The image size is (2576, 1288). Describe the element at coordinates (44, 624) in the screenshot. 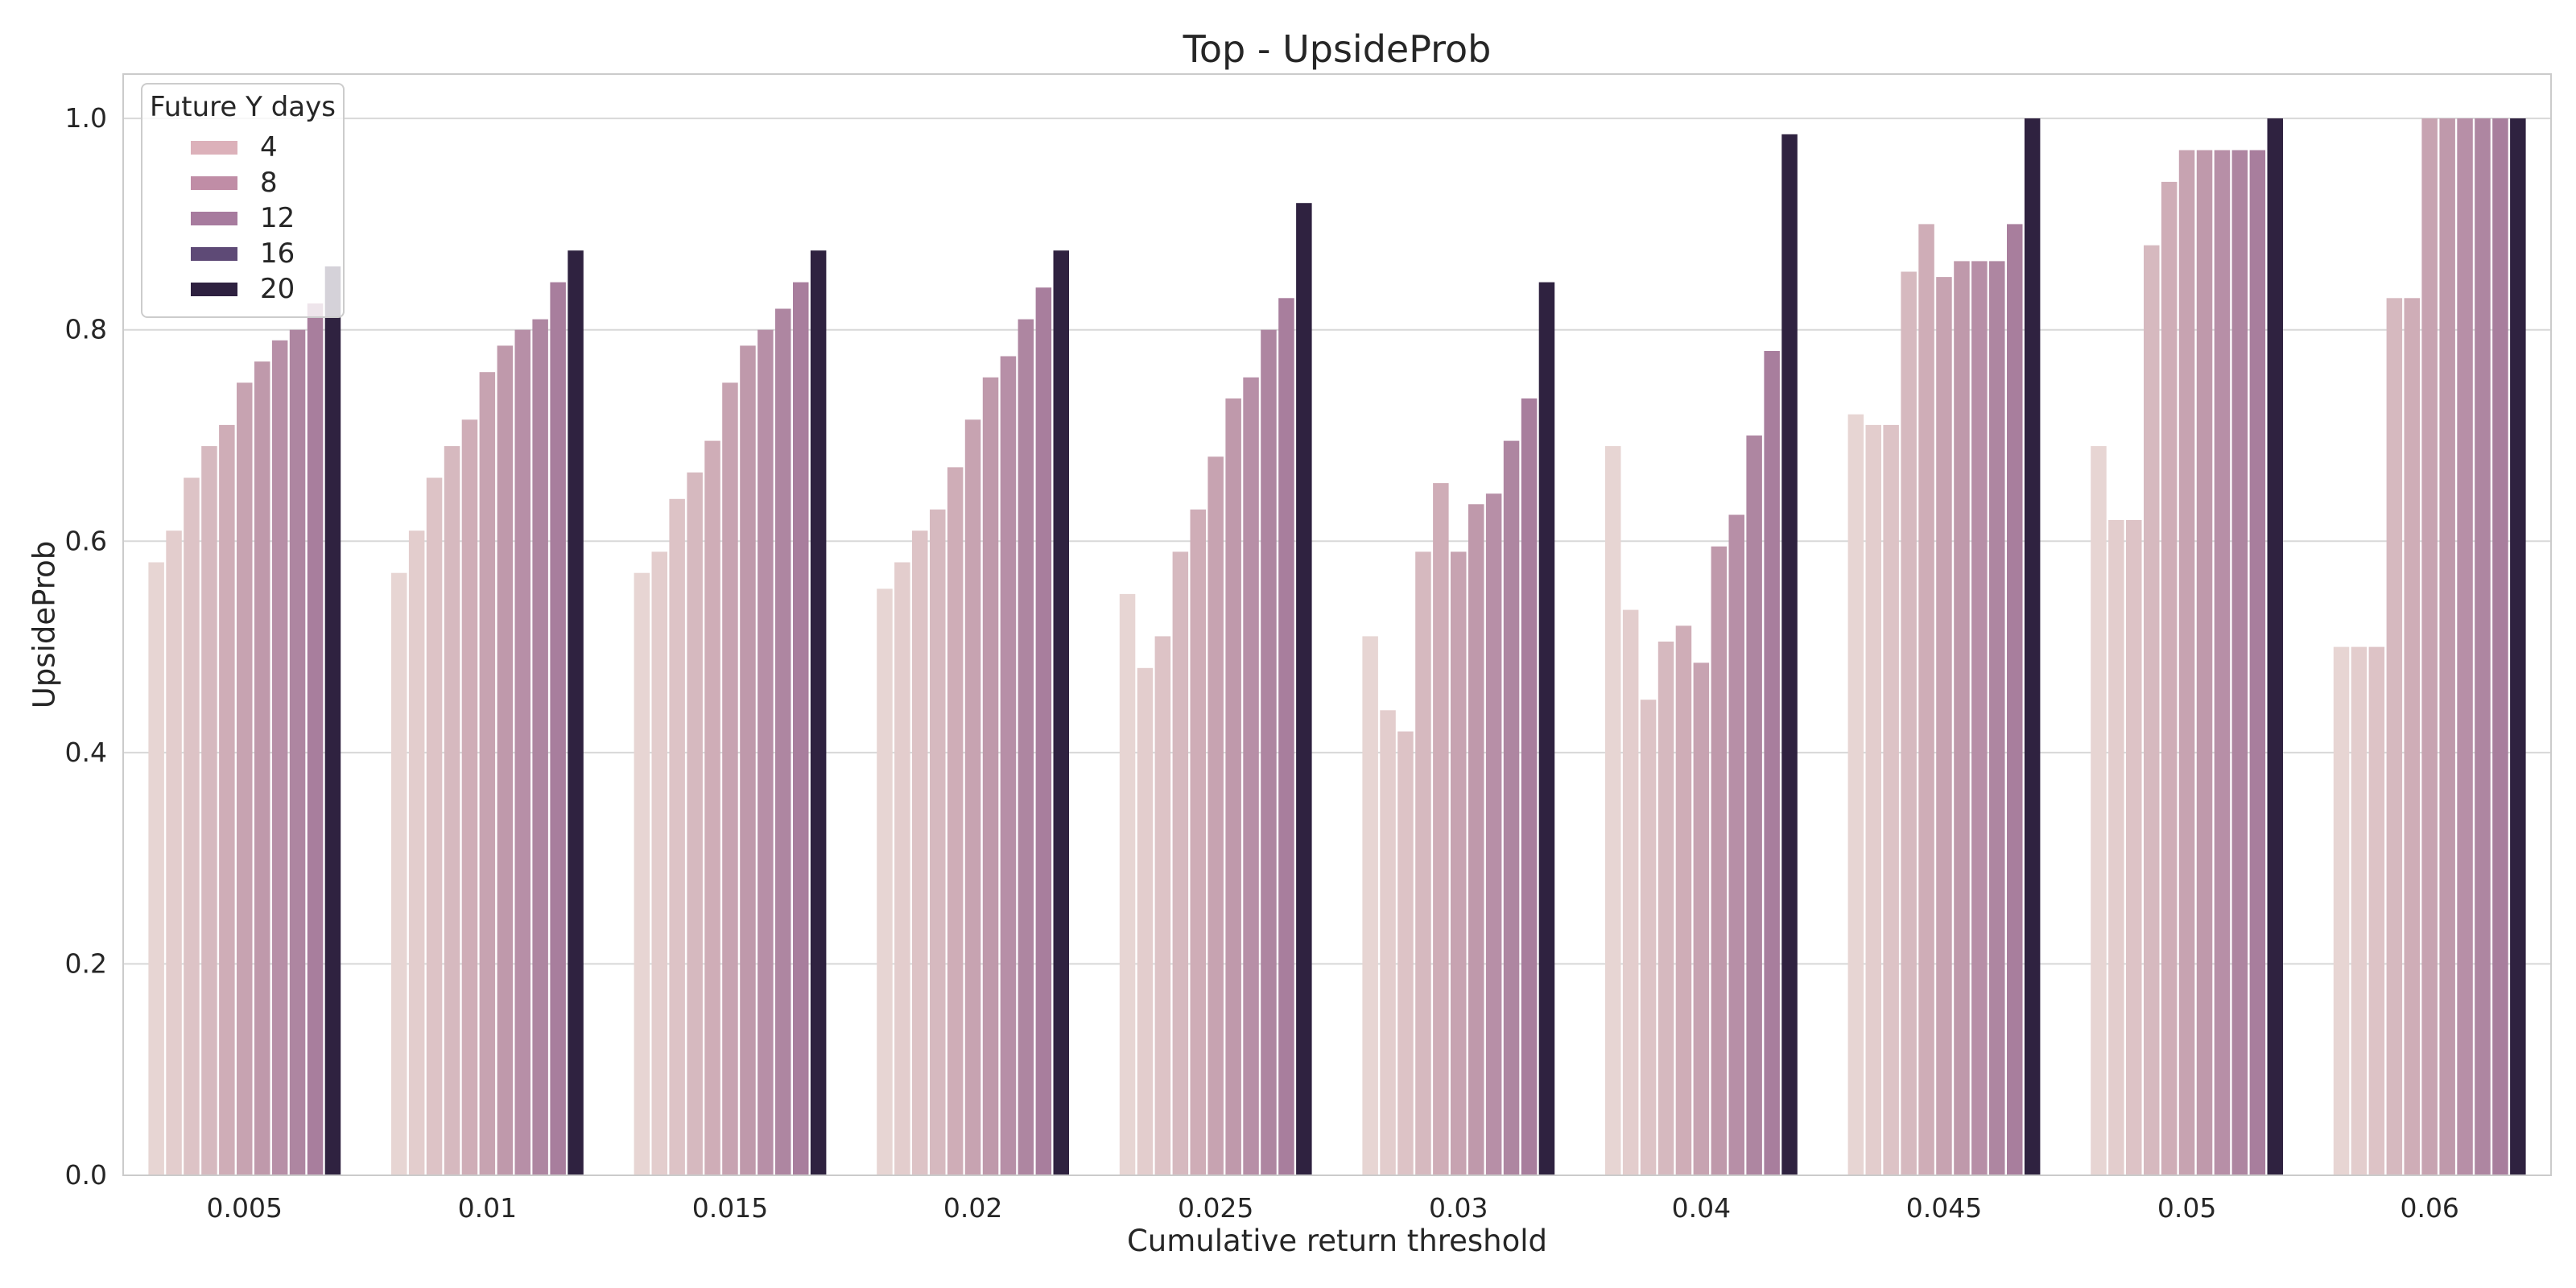

I see `y-axis-label: UpsideProb` at that location.